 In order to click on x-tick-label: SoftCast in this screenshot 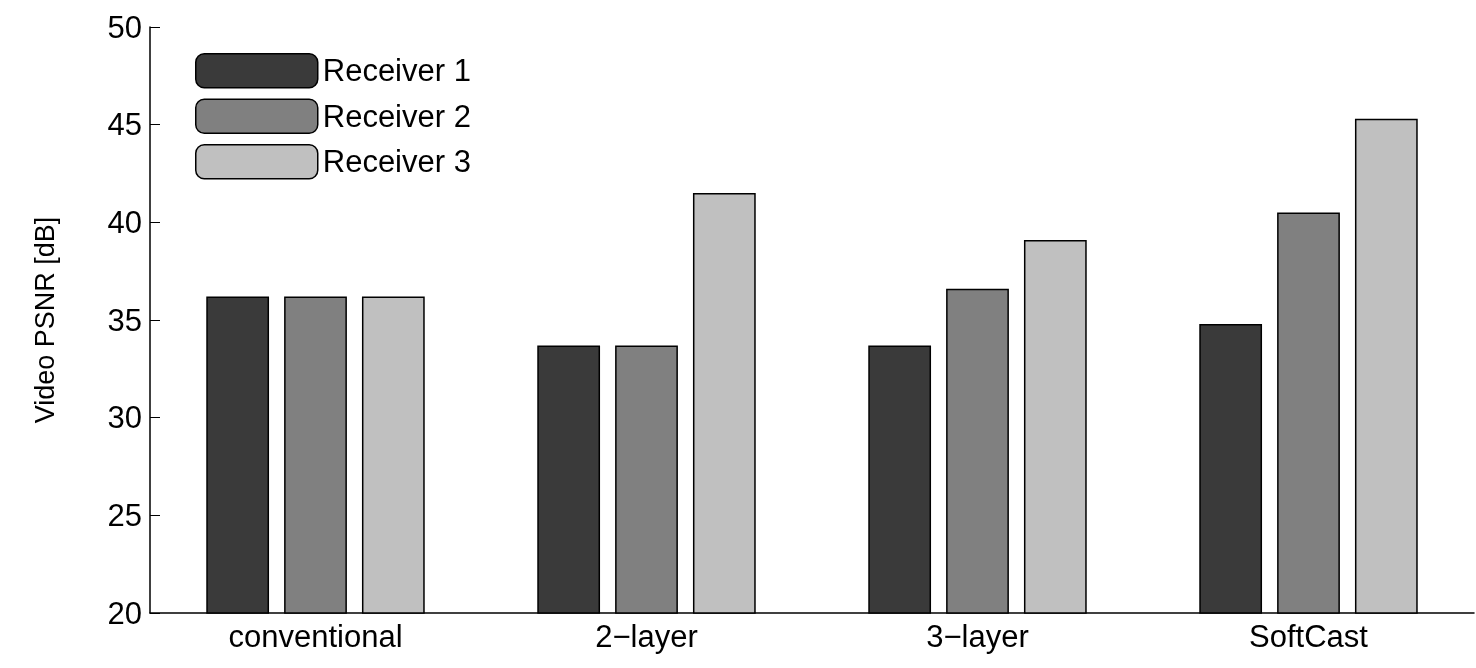, I will do `click(1309, 636)`.